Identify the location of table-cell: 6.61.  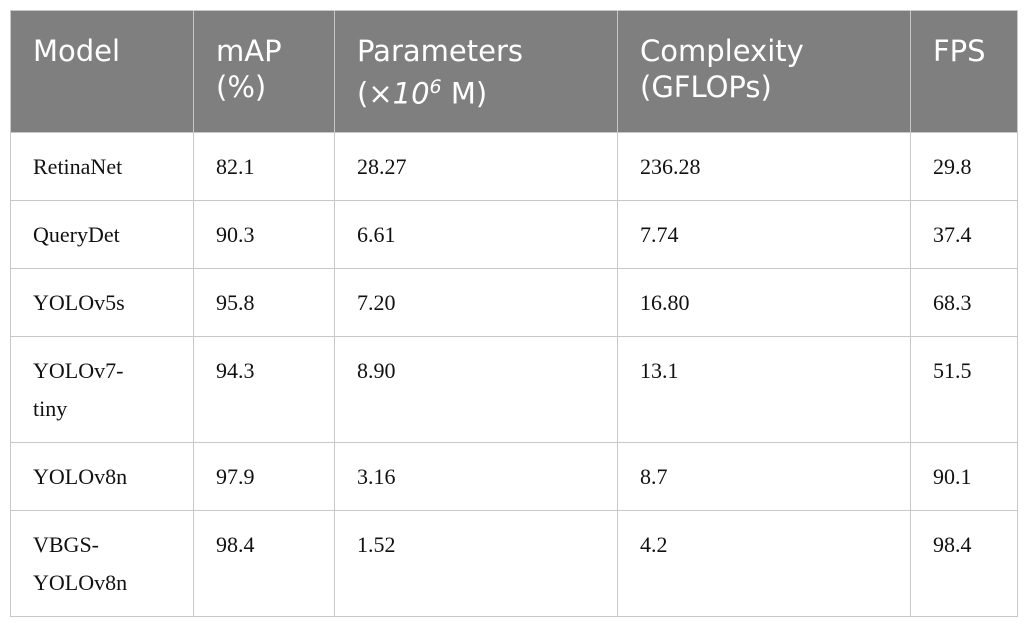
(476, 234).